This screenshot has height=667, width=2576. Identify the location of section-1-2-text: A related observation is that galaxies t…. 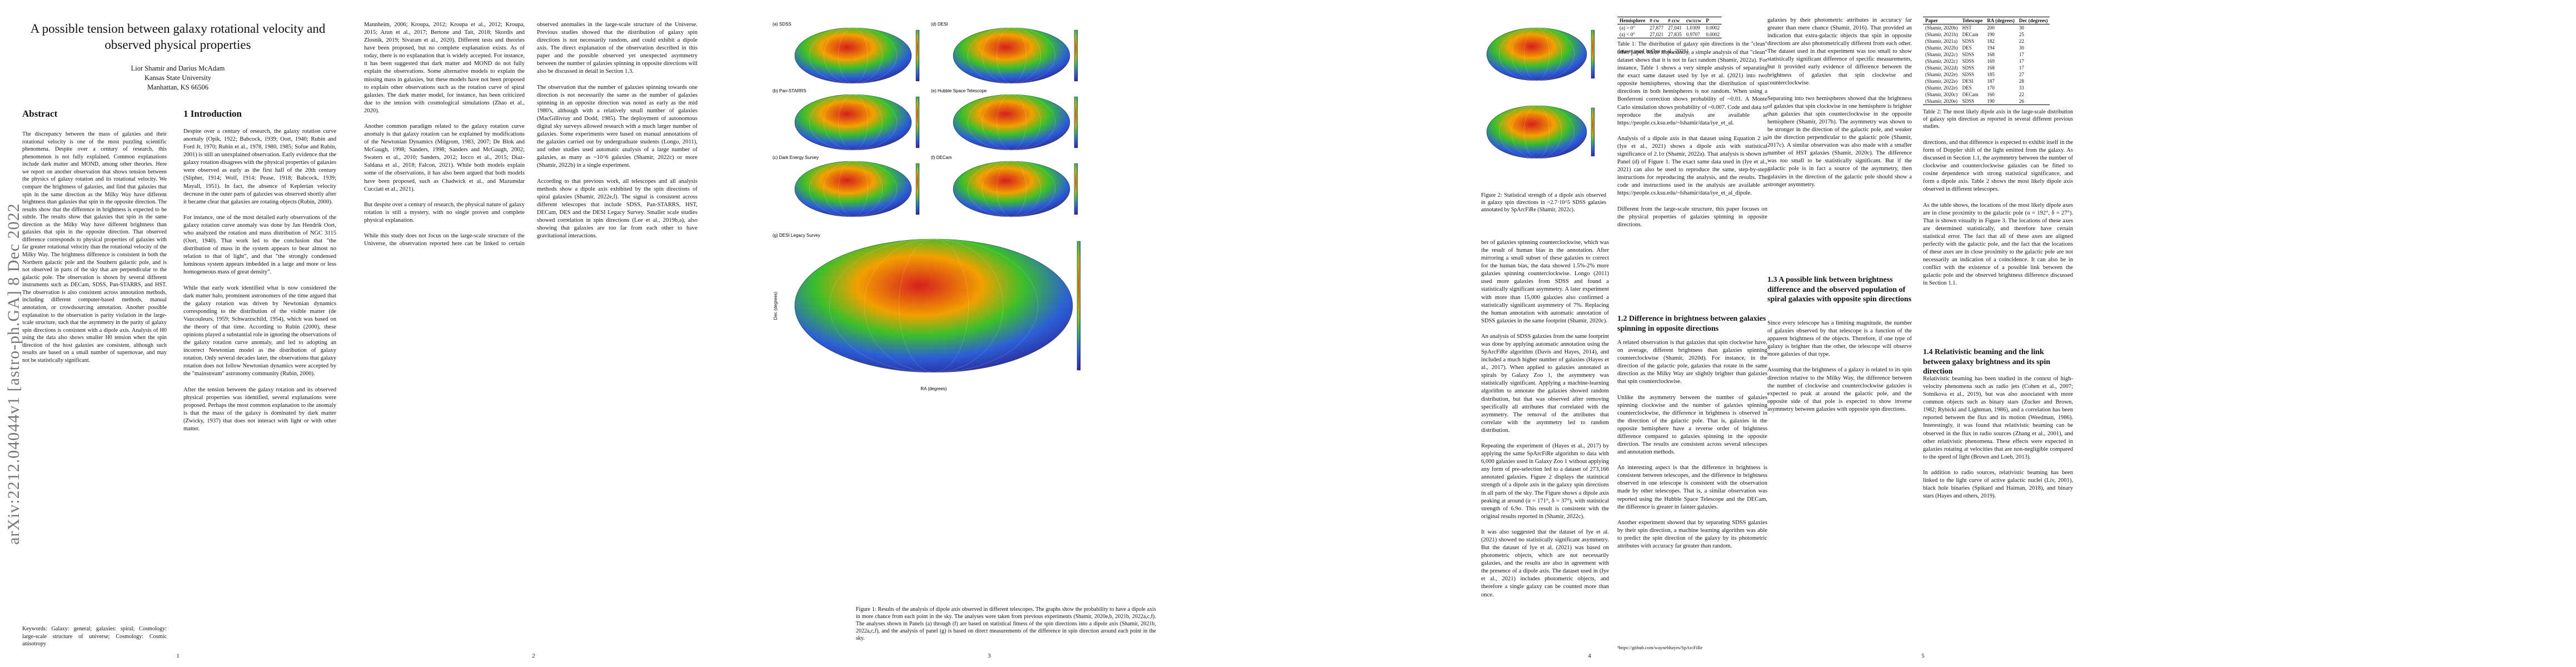
(1692, 445).